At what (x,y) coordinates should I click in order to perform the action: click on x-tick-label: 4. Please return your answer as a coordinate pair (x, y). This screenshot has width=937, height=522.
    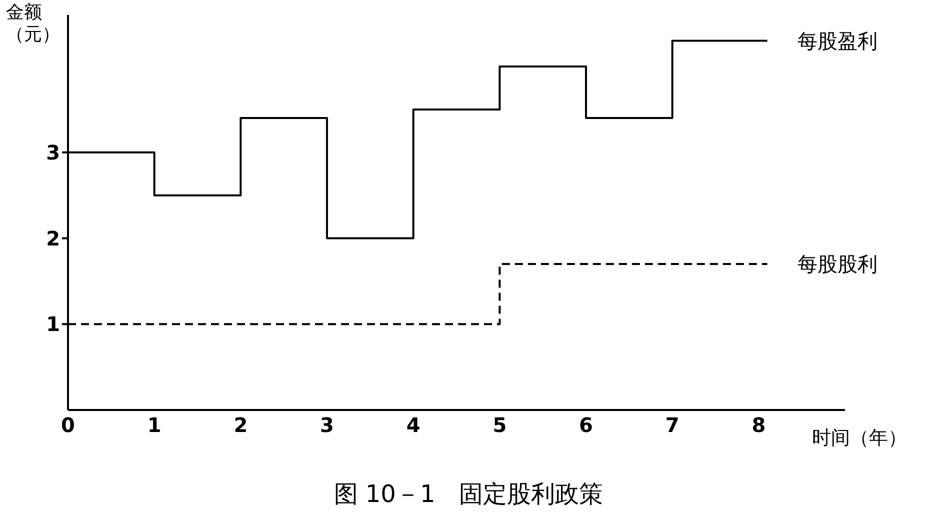
    Looking at the image, I should click on (413, 425).